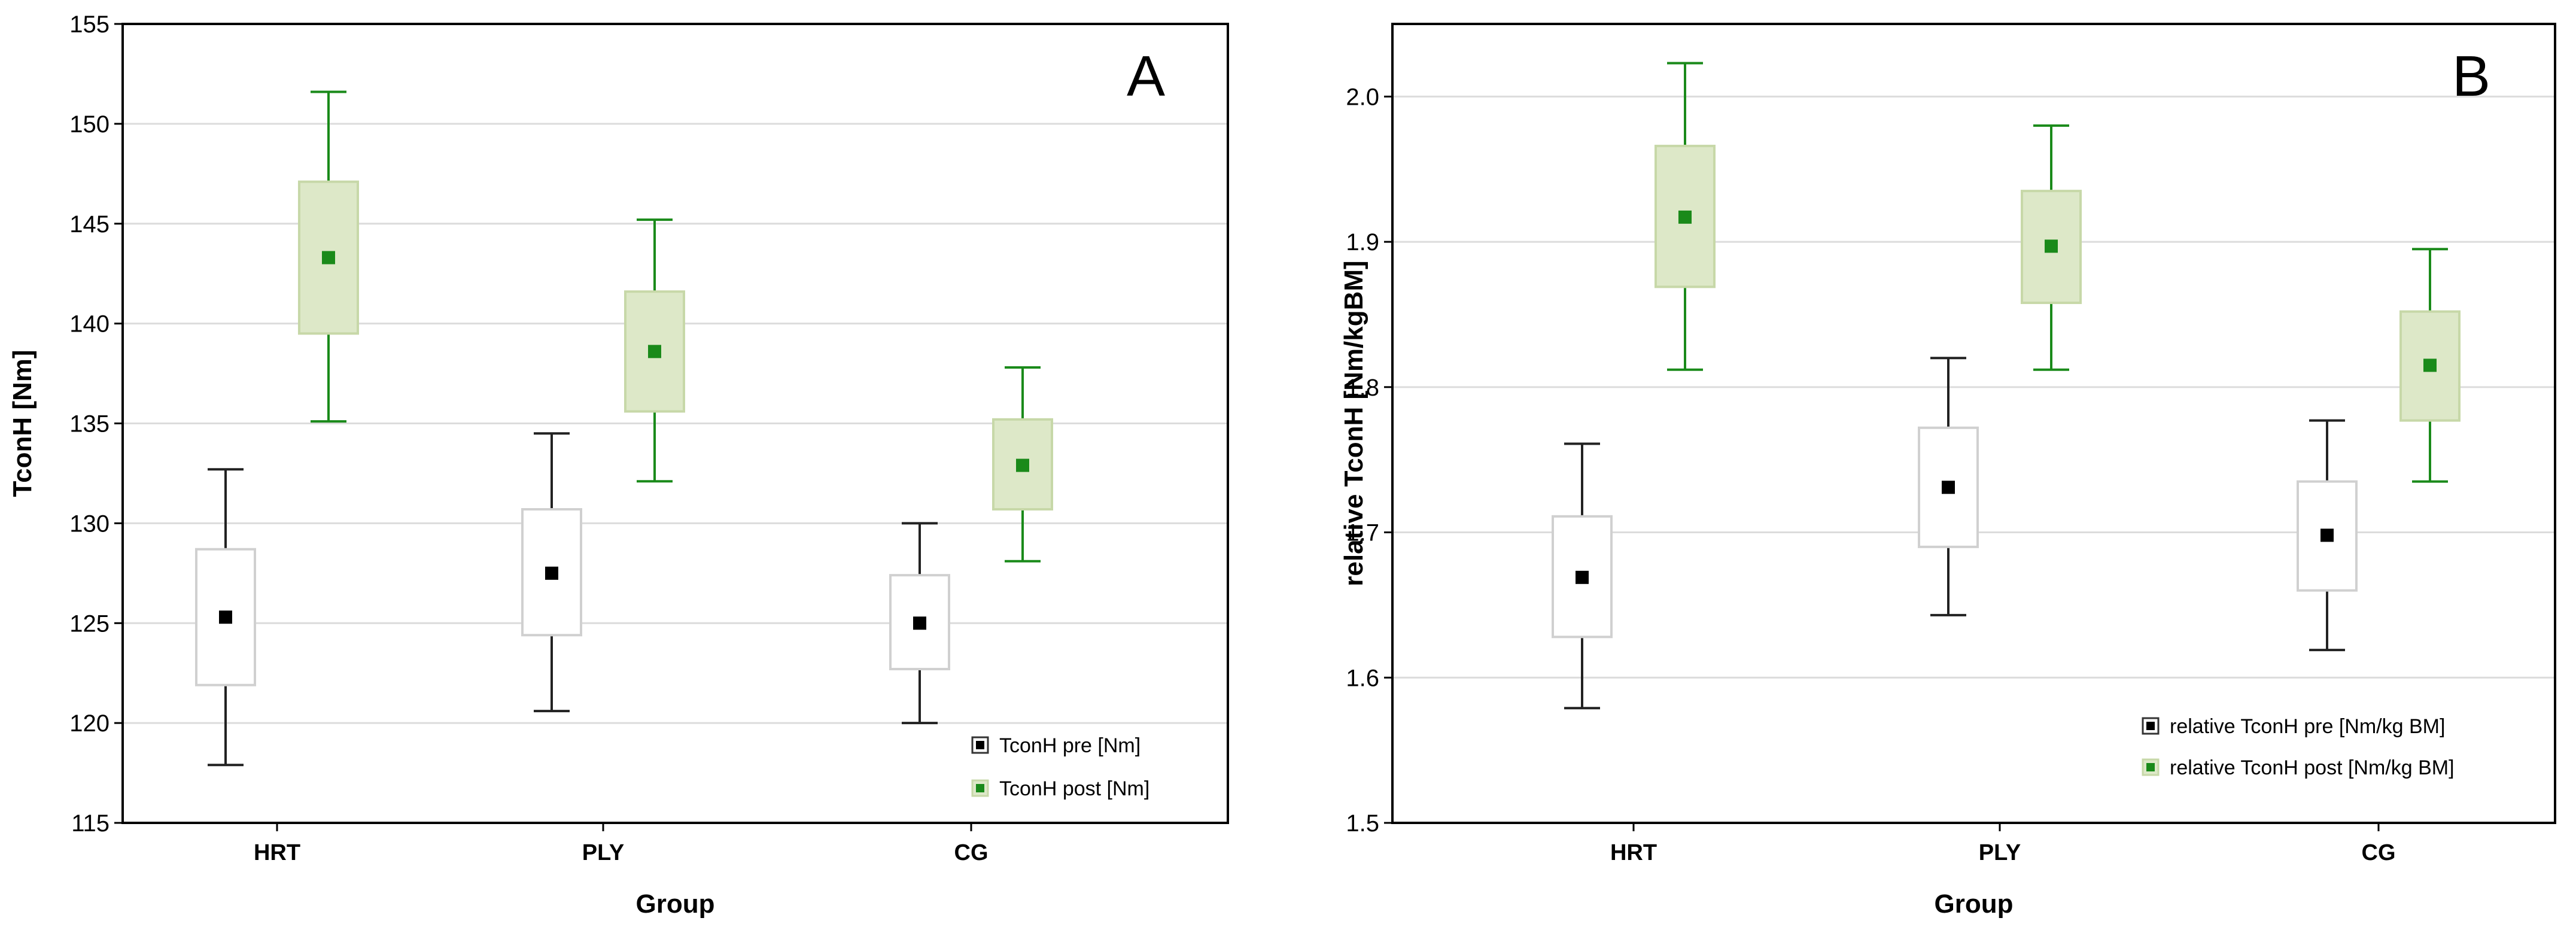 This screenshot has height=930, width=2576. What do you see at coordinates (89, 24) in the screenshot?
I see `y-tick-label: 155` at bounding box center [89, 24].